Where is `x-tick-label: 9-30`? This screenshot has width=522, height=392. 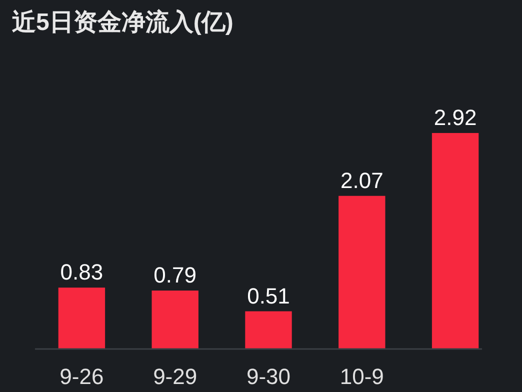
x-tick-label: 9-30 is located at coordinates (268, 376).